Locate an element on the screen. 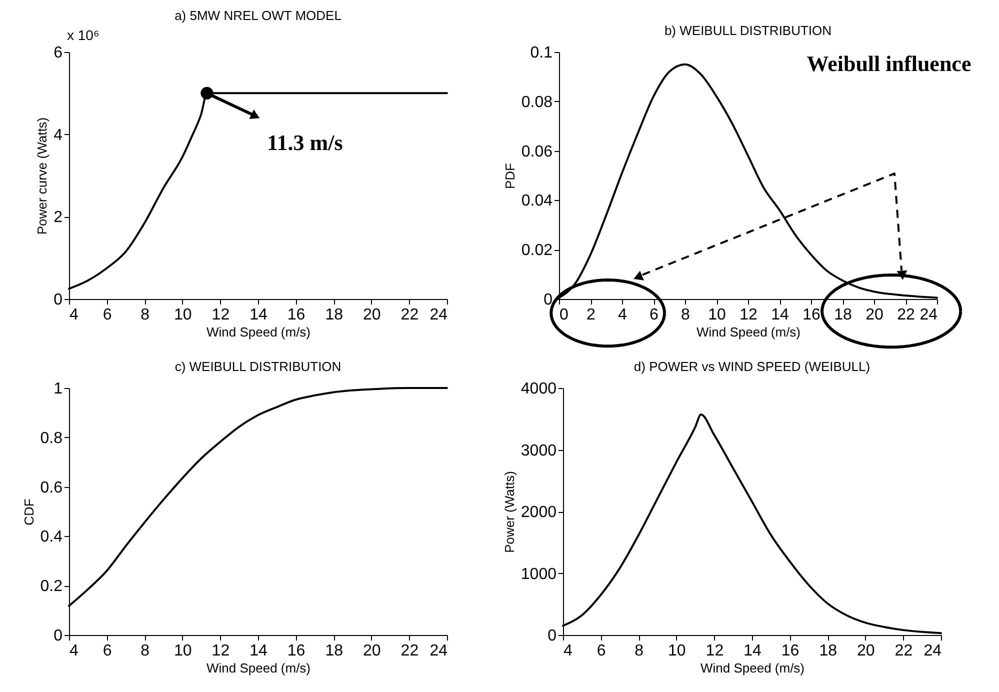 This screenshot has height=692, width=999. y-axis-title: Power (Watts) is located at coordinates (509, 512).